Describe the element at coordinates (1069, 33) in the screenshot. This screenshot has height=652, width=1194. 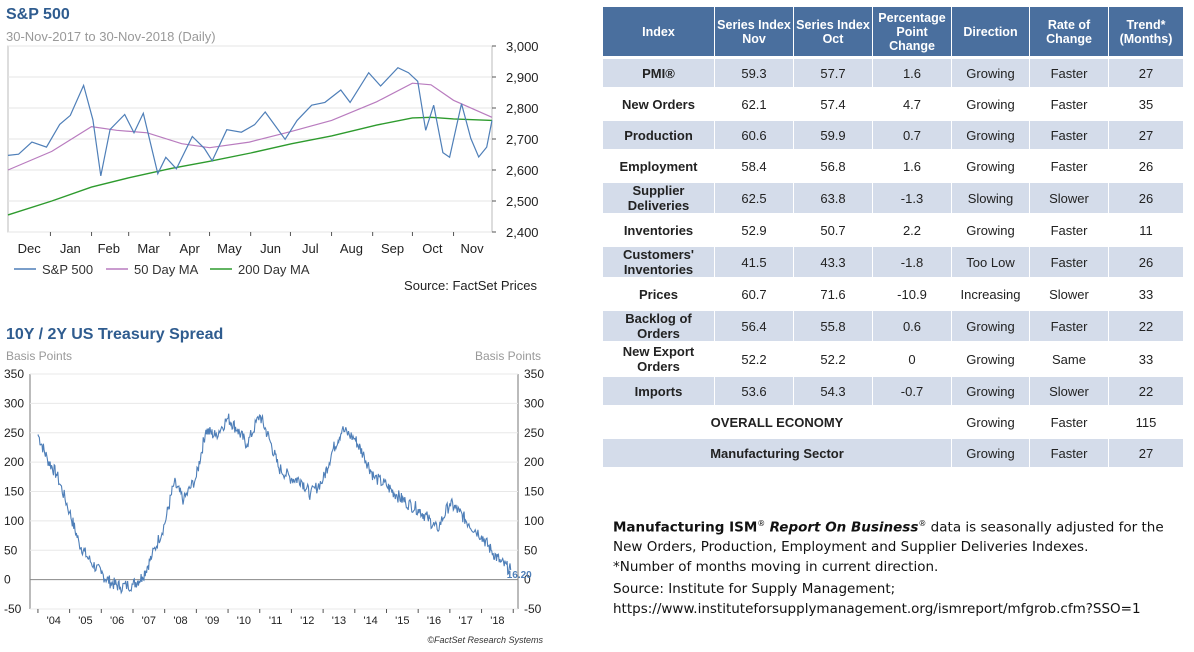
I see `col-rate-of-change: Rate of Change` at that location.